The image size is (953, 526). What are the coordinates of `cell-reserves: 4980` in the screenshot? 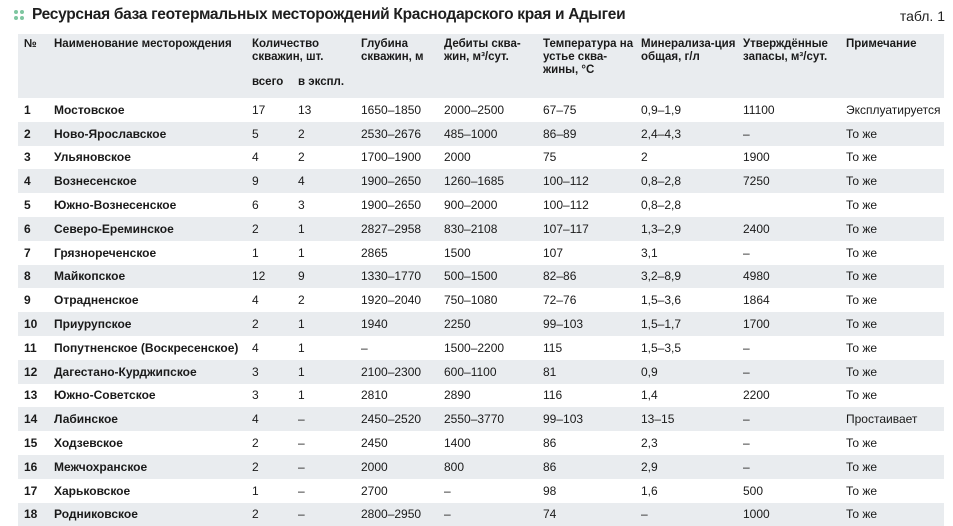 It's located at (756, 276).